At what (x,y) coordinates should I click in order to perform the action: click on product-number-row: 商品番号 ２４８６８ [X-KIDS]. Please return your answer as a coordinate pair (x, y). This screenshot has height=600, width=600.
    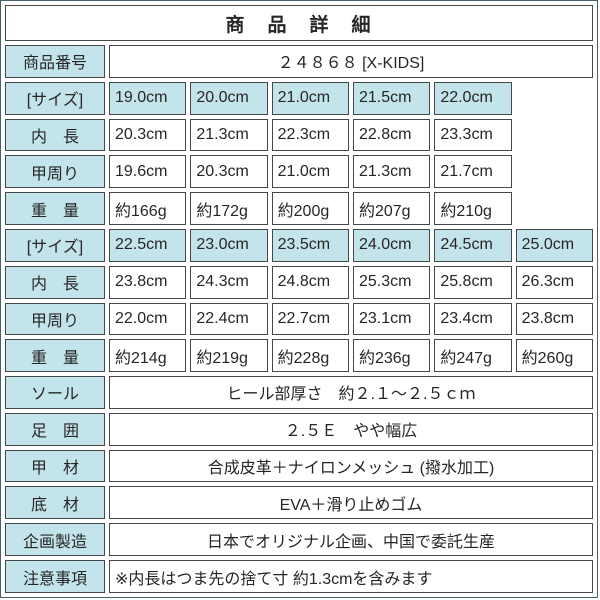
    Looking at the image, I should click on (299, 61).